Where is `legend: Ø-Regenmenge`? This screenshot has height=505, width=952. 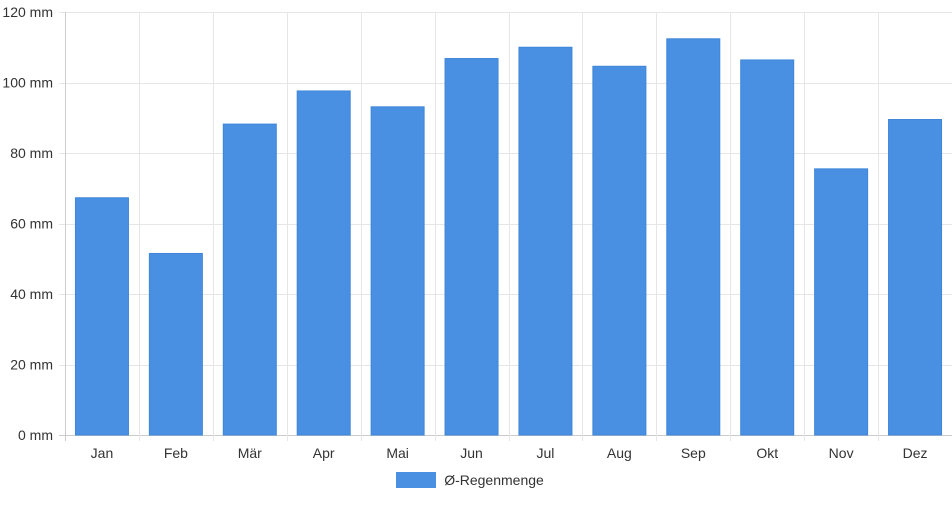 legend: Ø-Regenmenge is located at coordinates (476, 480).